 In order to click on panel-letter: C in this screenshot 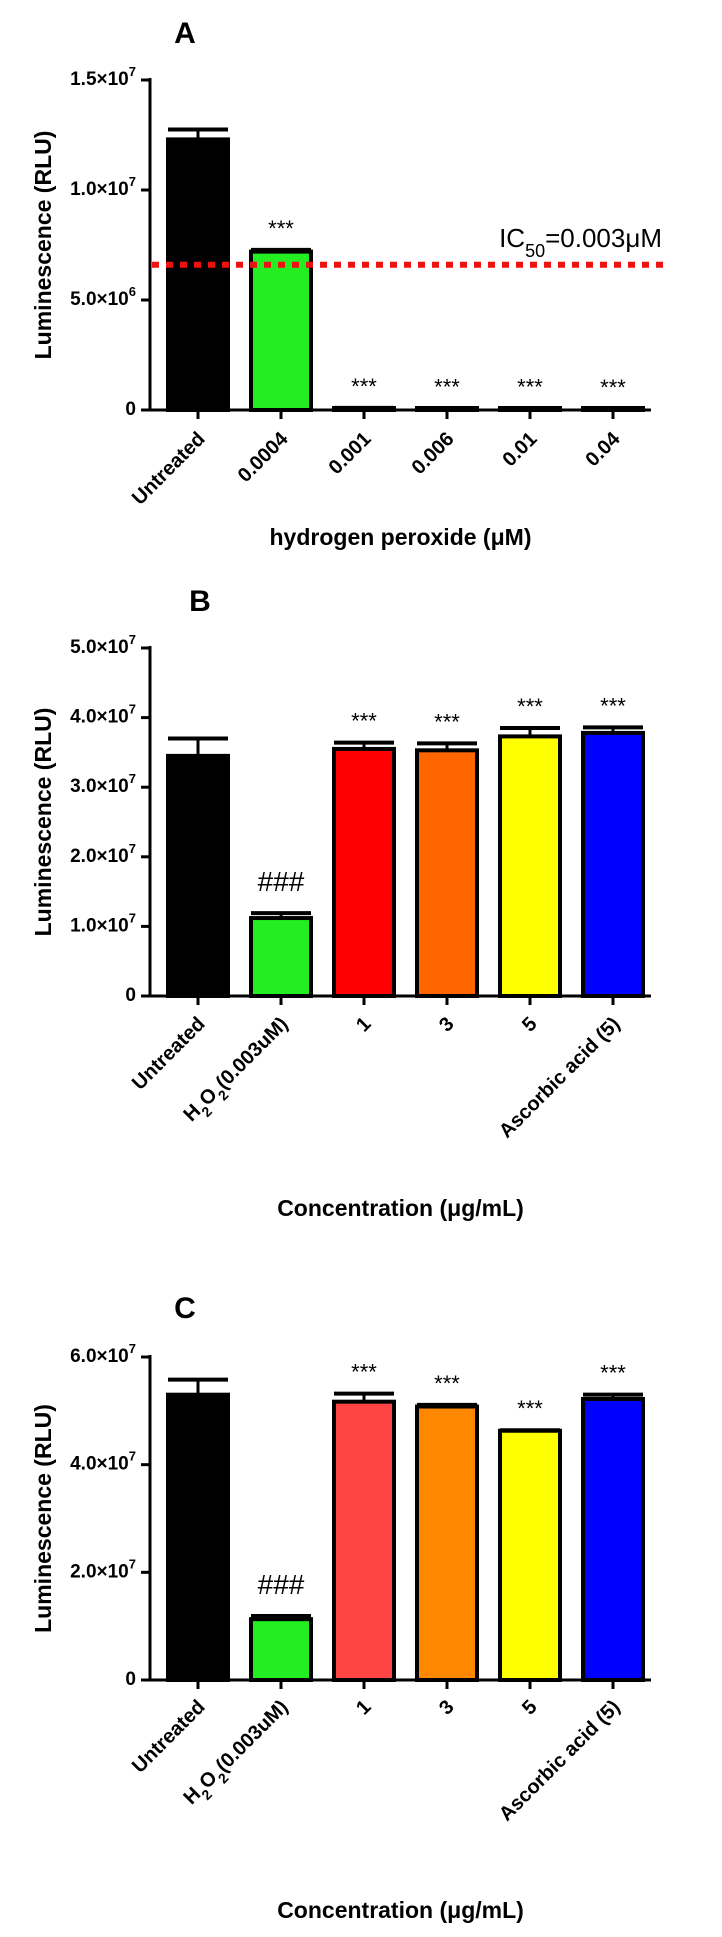, I will do `click(185, 1308)`.